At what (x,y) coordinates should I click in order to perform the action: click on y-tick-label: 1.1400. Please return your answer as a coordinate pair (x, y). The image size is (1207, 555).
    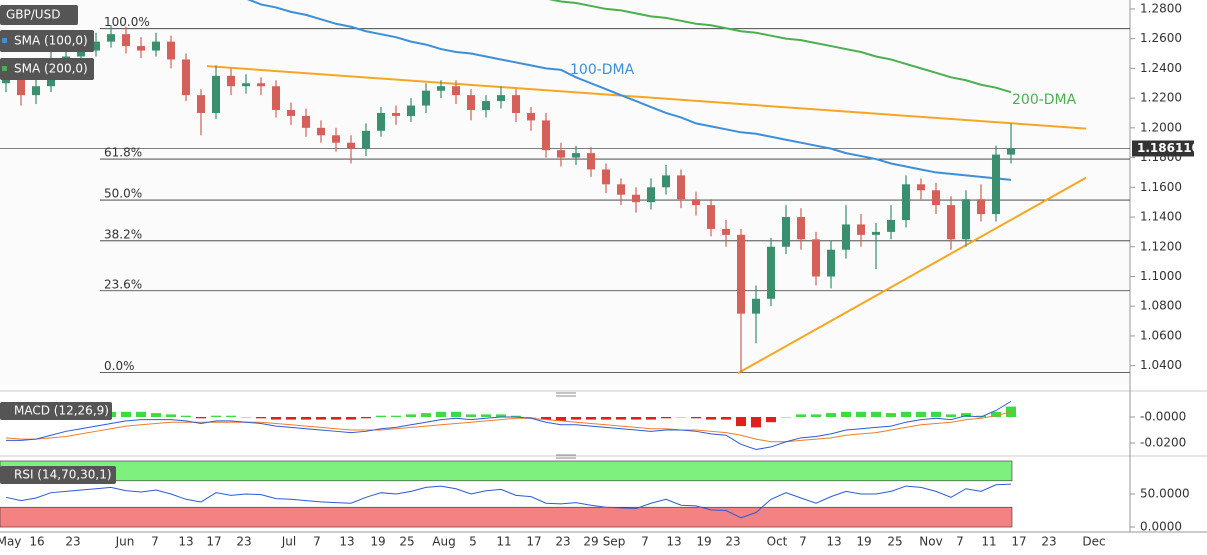
    Looking at the image, I should click on (1161, 217).